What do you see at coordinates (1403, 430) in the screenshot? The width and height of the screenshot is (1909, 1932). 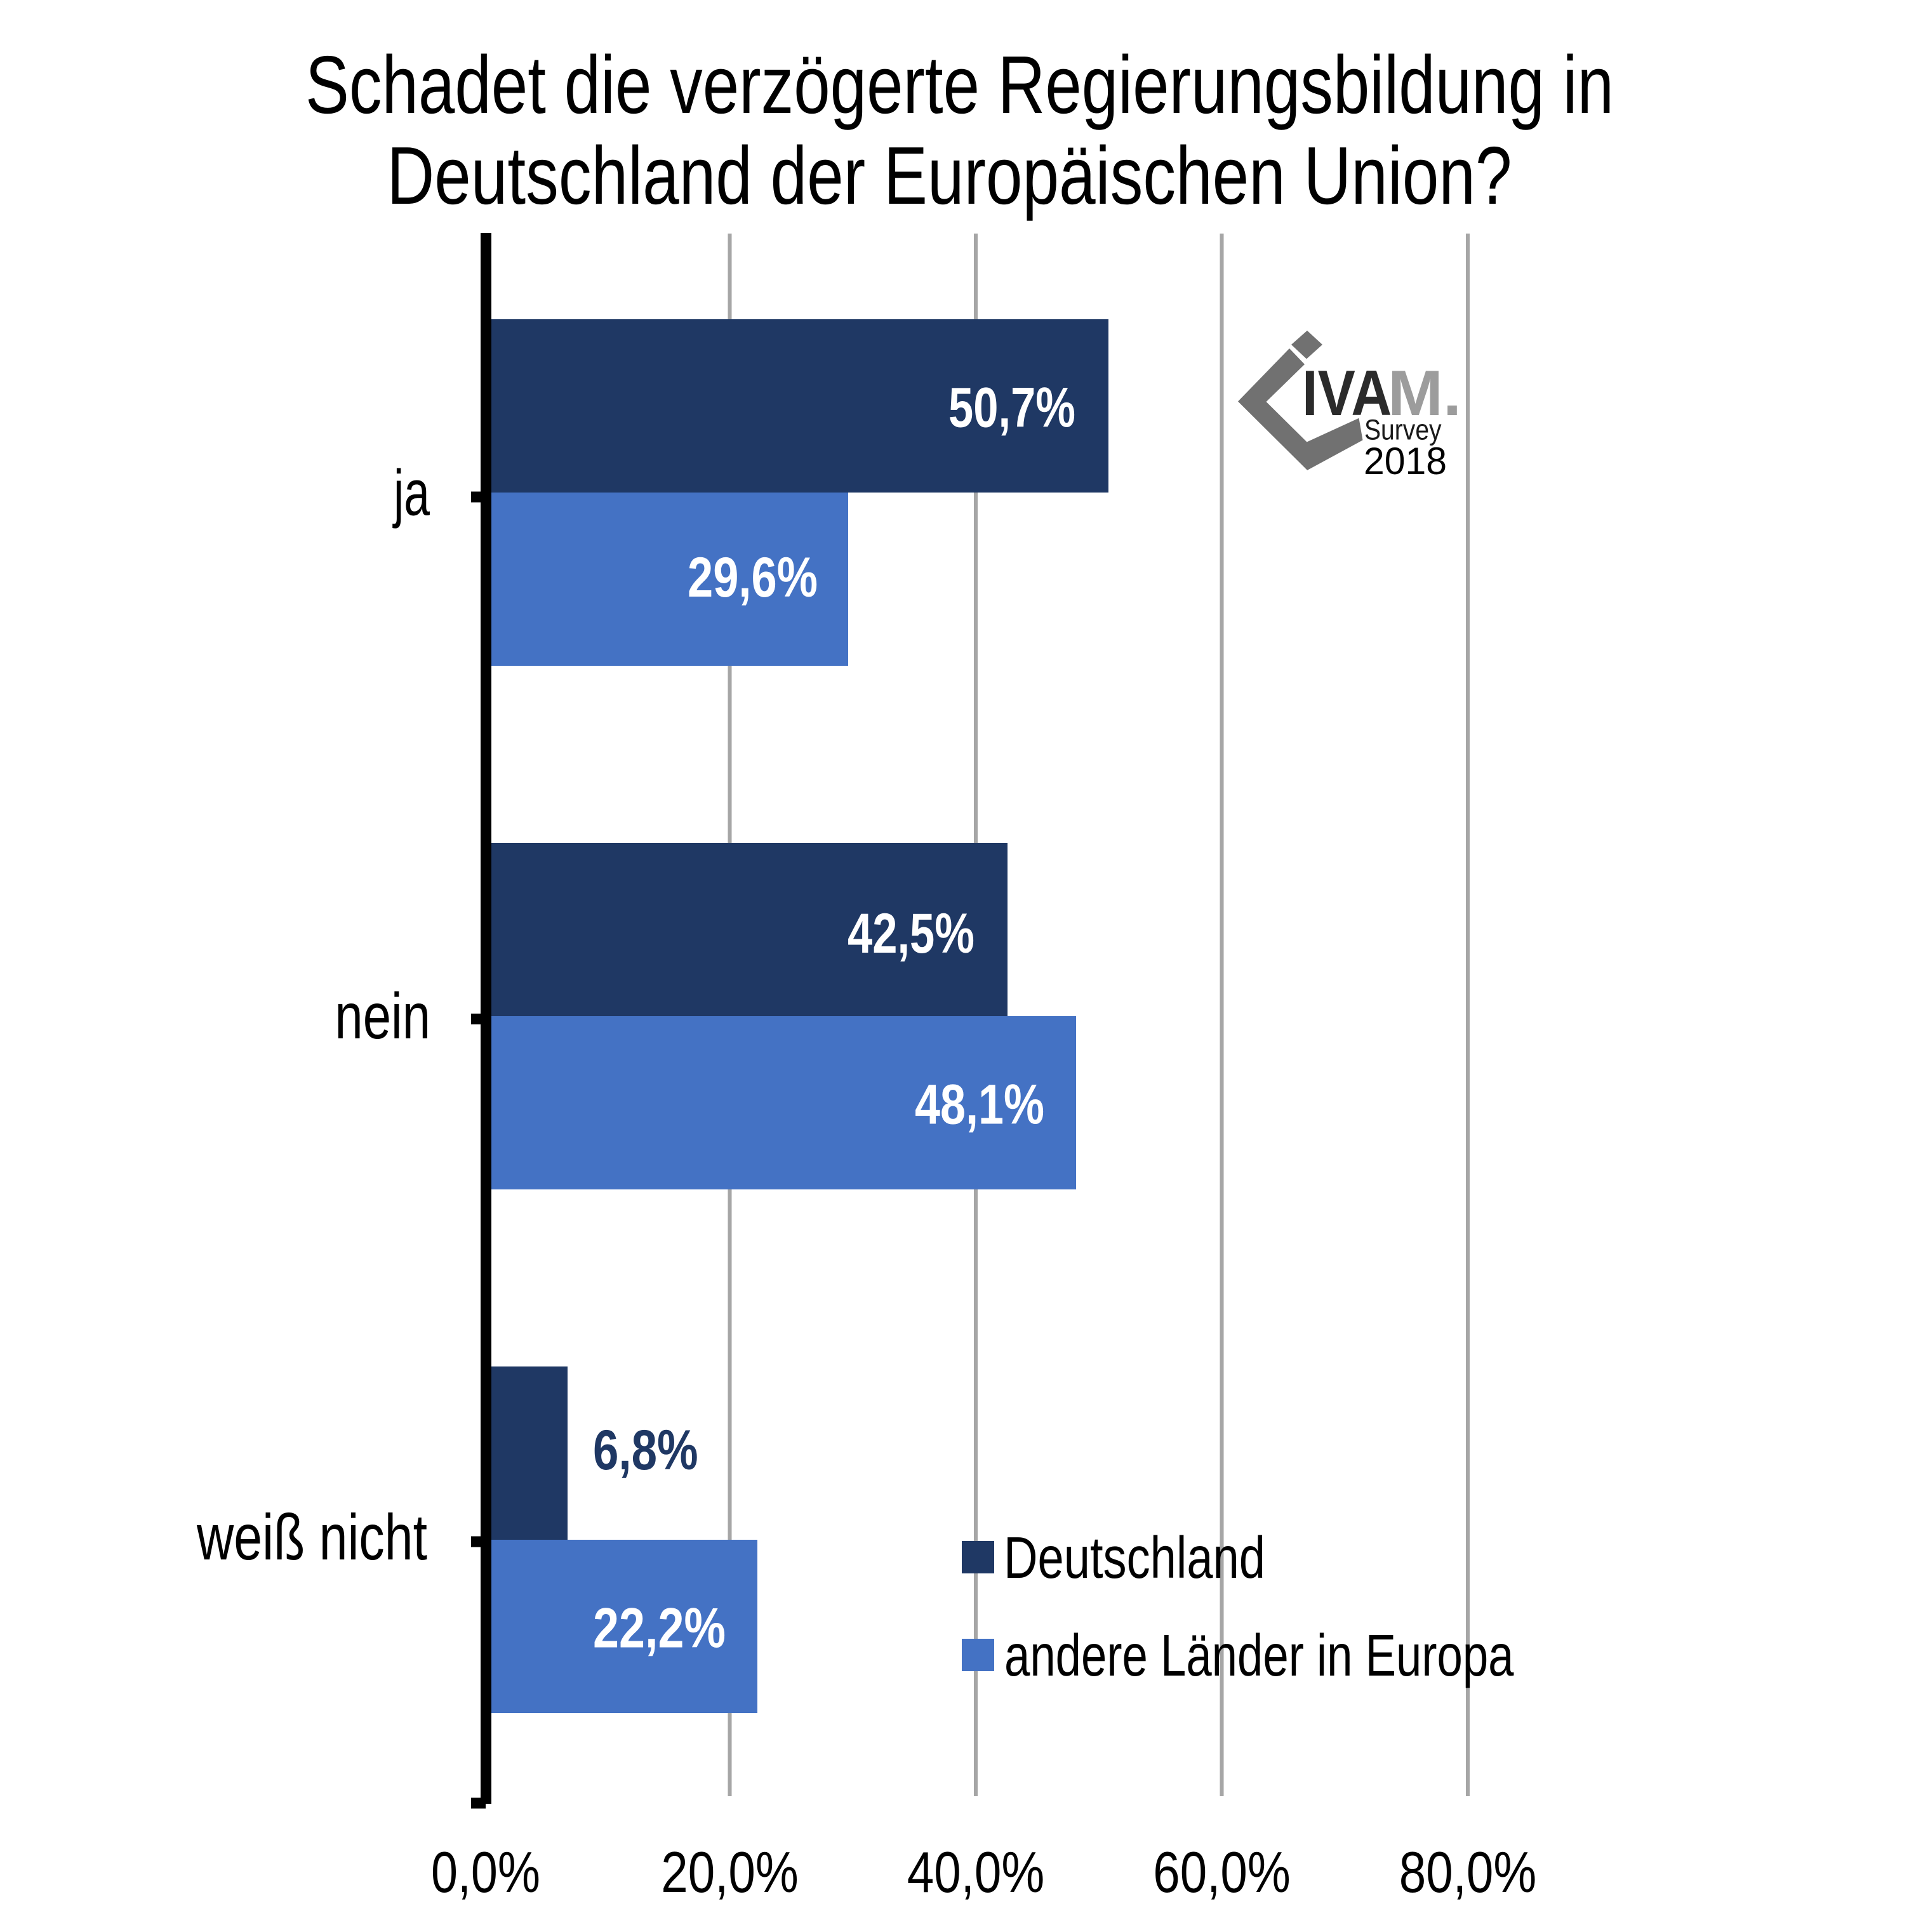 I see `svg-text: Survey` at bounding box center [1403, 430].